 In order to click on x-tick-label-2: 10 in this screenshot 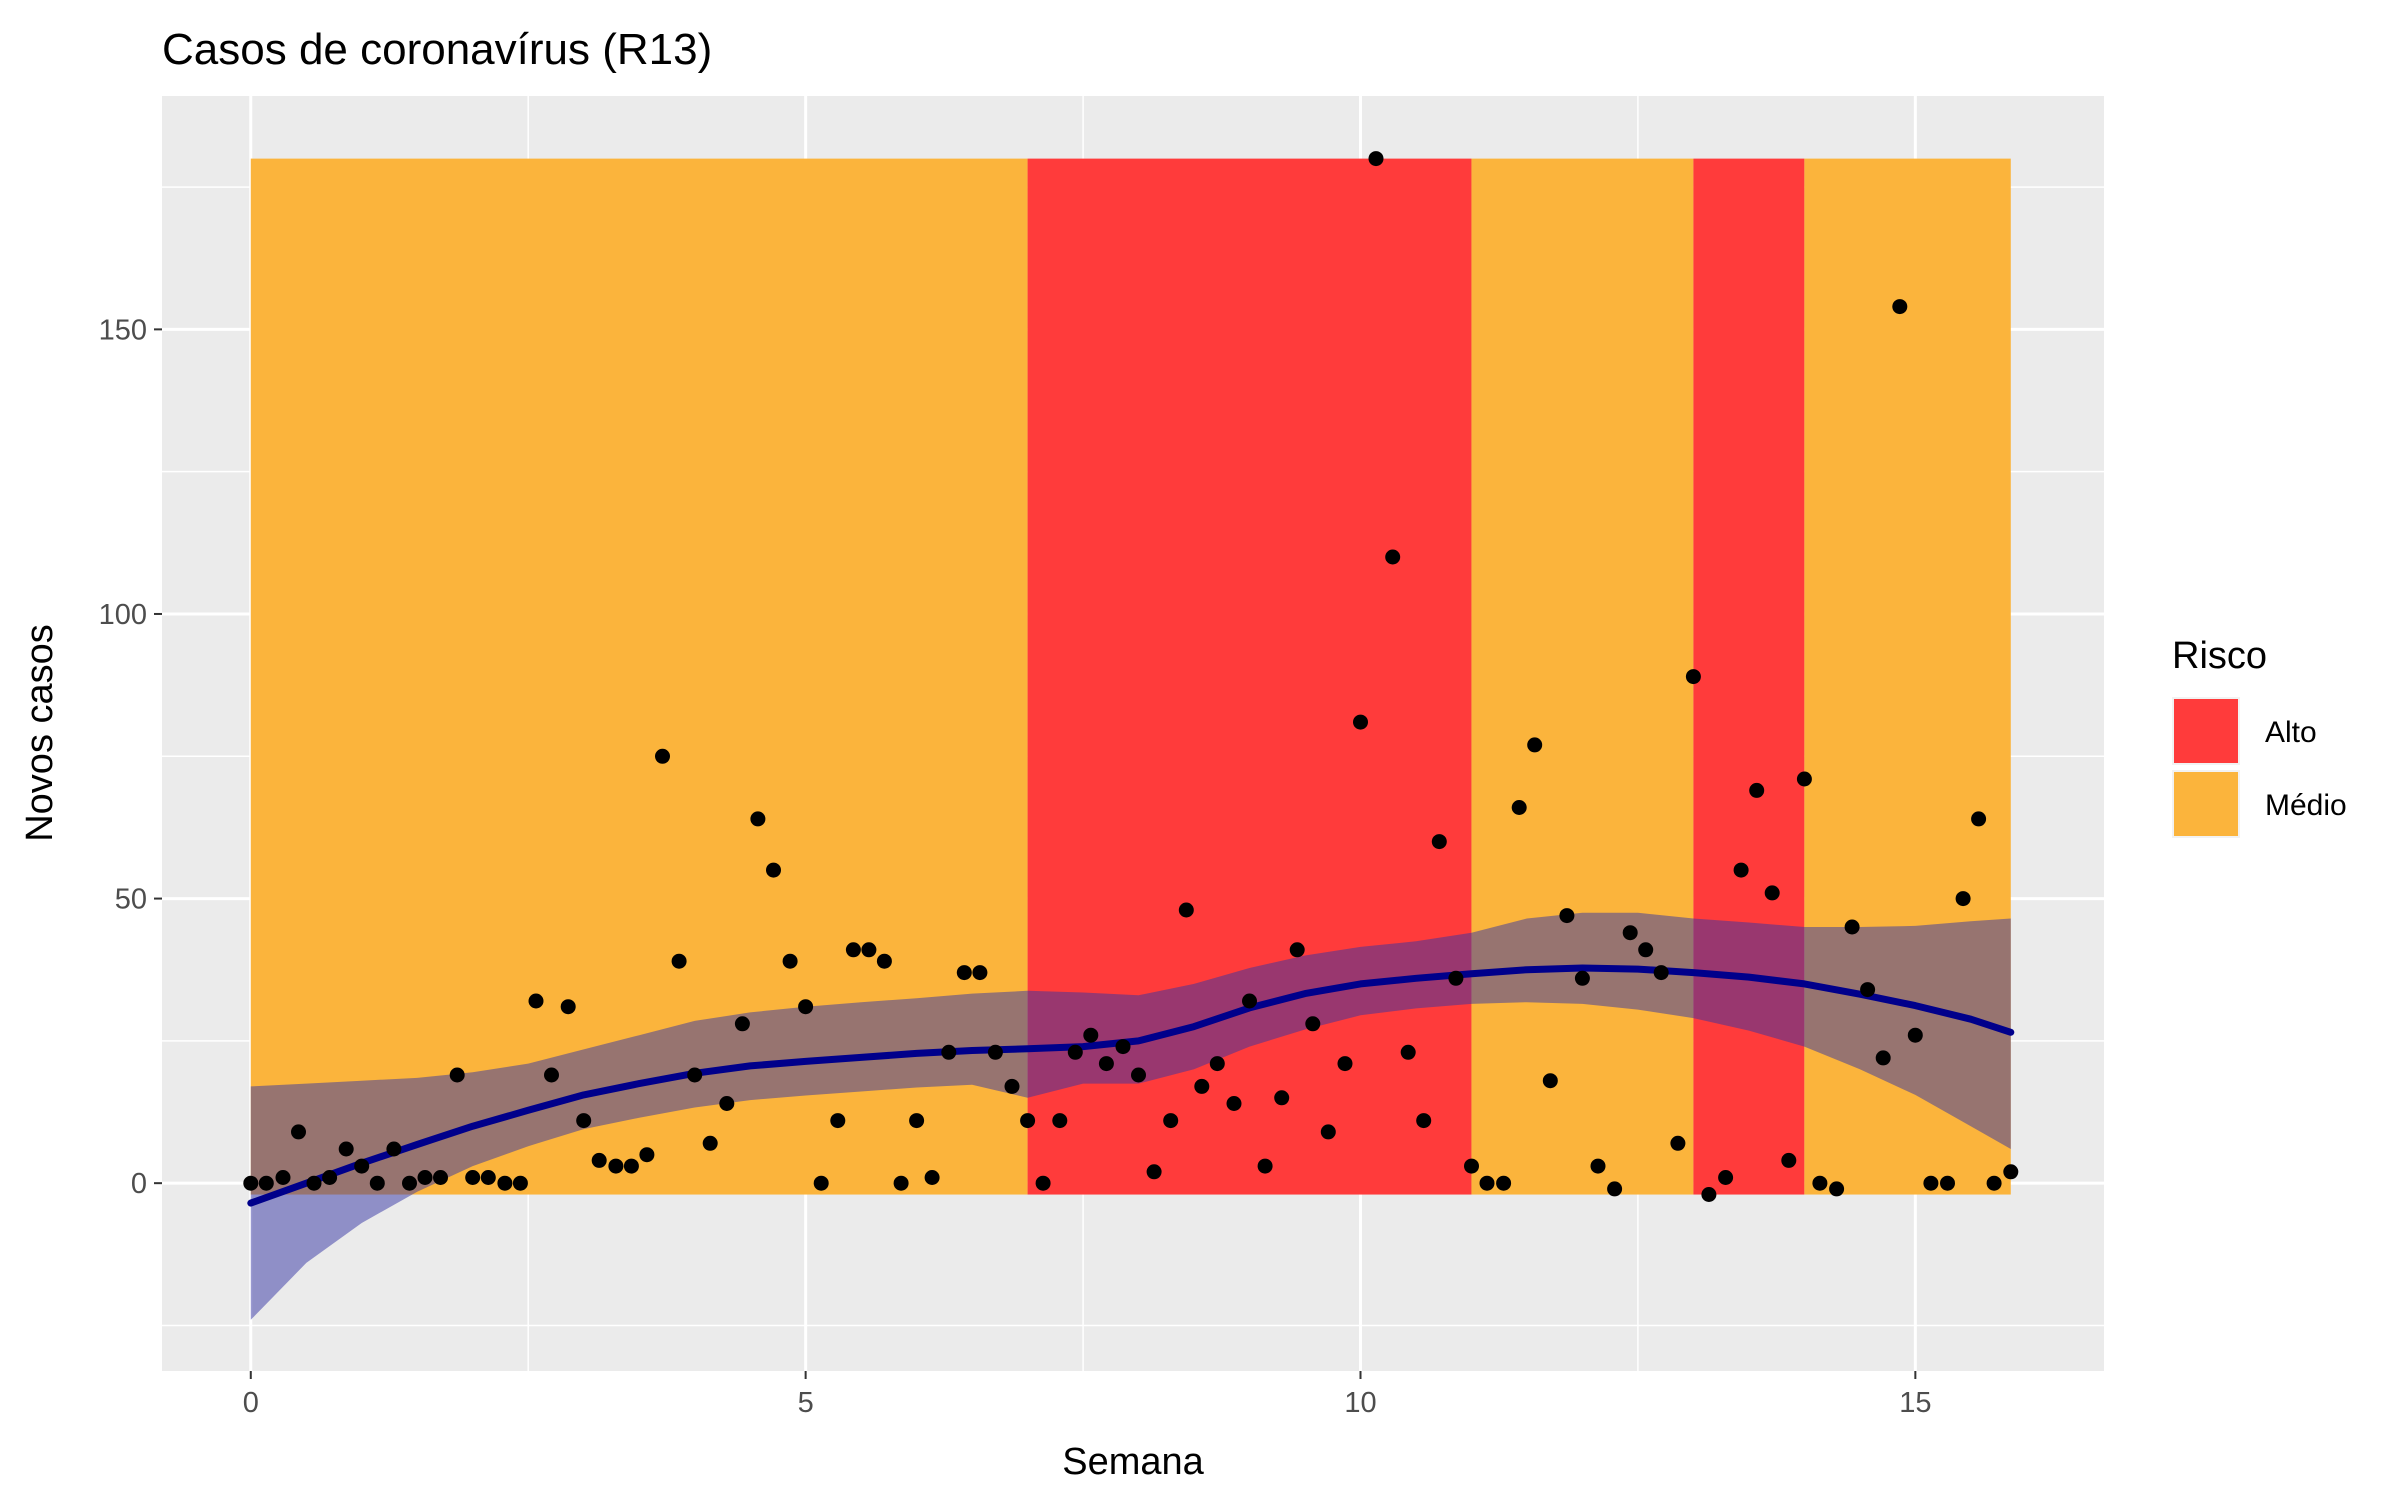, I will do `click(1360, 1403)`.